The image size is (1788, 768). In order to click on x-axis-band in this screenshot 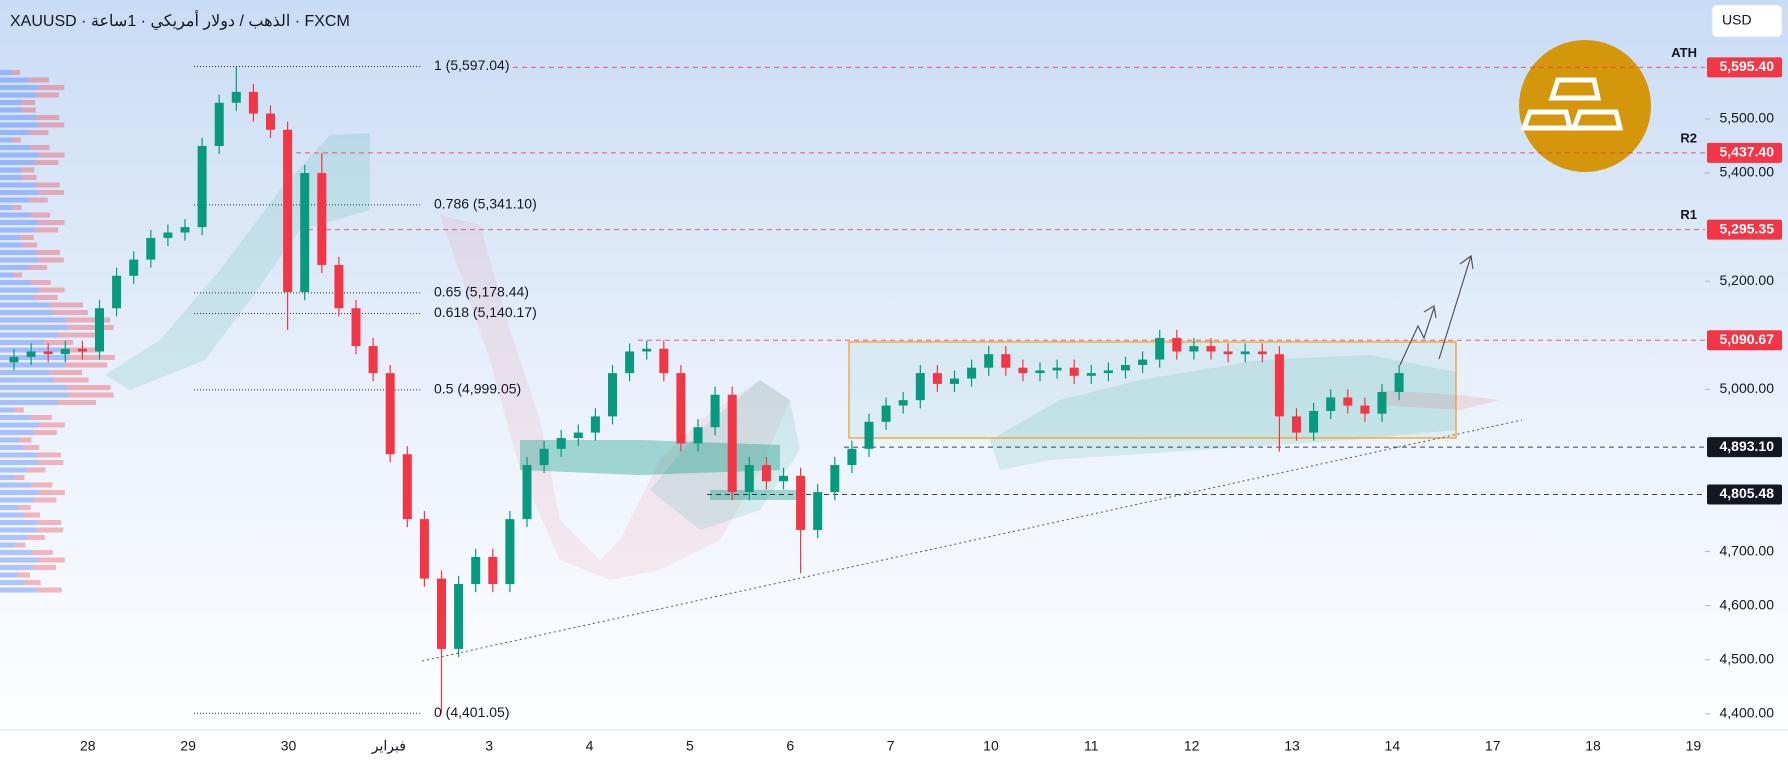, I will do `click(894, 746)`.